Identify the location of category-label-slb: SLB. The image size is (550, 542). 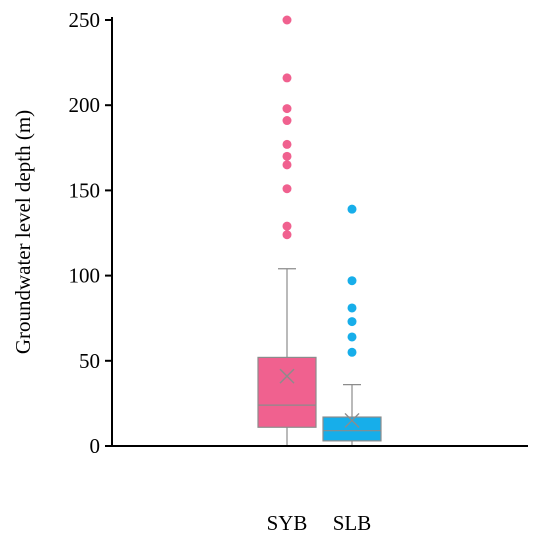
(352, 523).